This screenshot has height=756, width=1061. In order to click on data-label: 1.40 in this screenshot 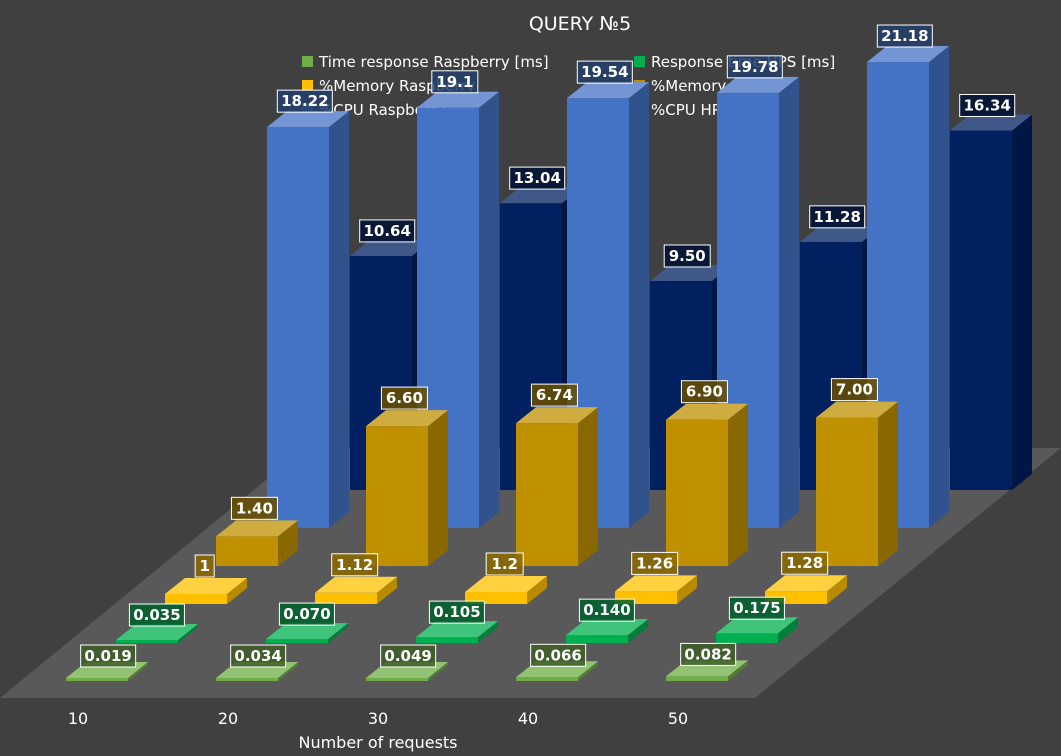, I will do `click(254, 508)`.